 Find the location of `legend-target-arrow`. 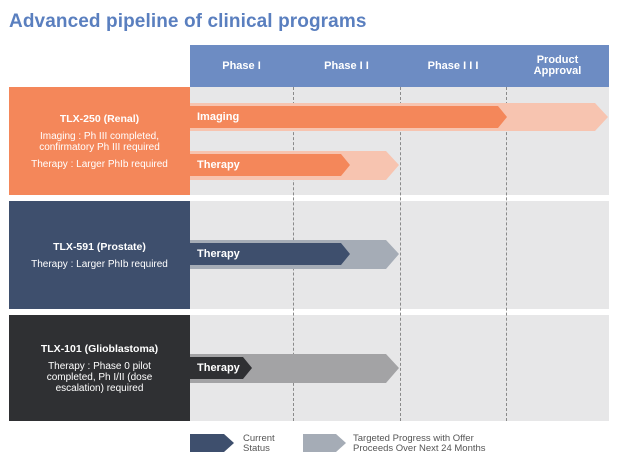

legend-target-arrow is located at coordinates (324, 443).